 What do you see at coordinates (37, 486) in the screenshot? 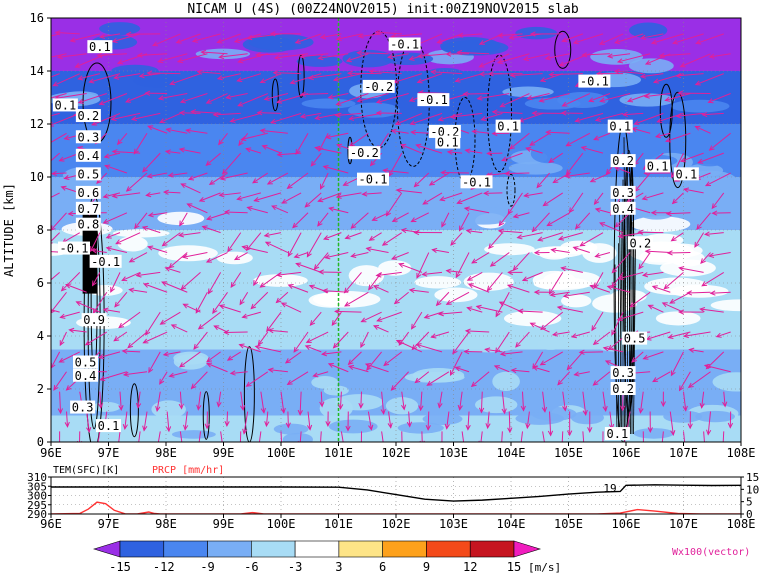
I see `sub-left-tick-3: 305` at bounding box center [37, 486].